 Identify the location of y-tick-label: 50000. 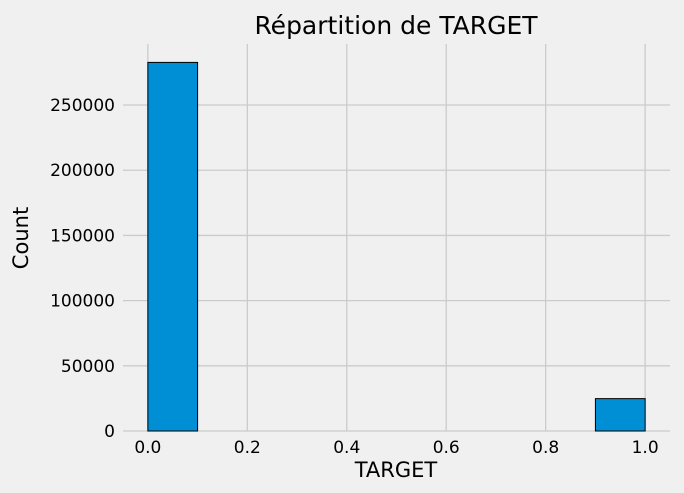
(88, 367).